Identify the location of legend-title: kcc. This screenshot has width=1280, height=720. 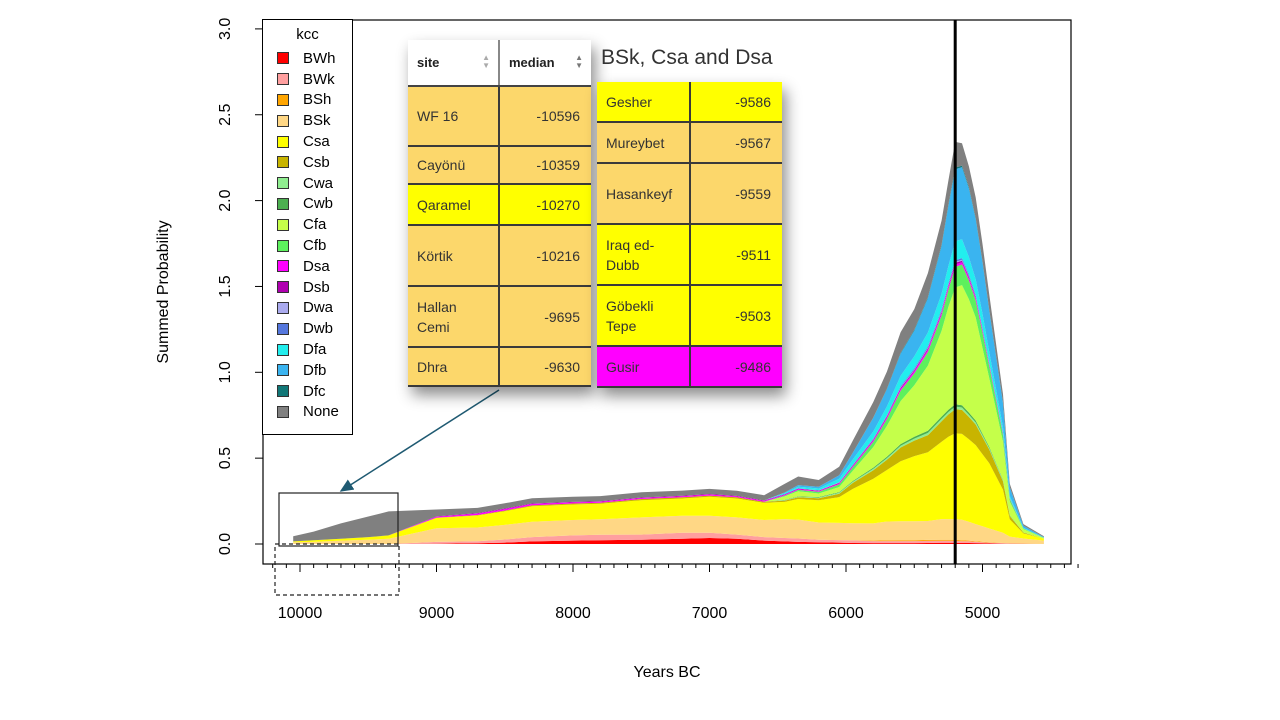
(307, 34).